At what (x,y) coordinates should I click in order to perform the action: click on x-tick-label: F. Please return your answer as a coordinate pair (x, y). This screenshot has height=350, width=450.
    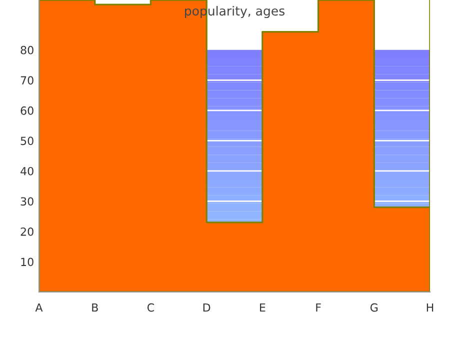
    Looking at the image, I should click on (318, 307).